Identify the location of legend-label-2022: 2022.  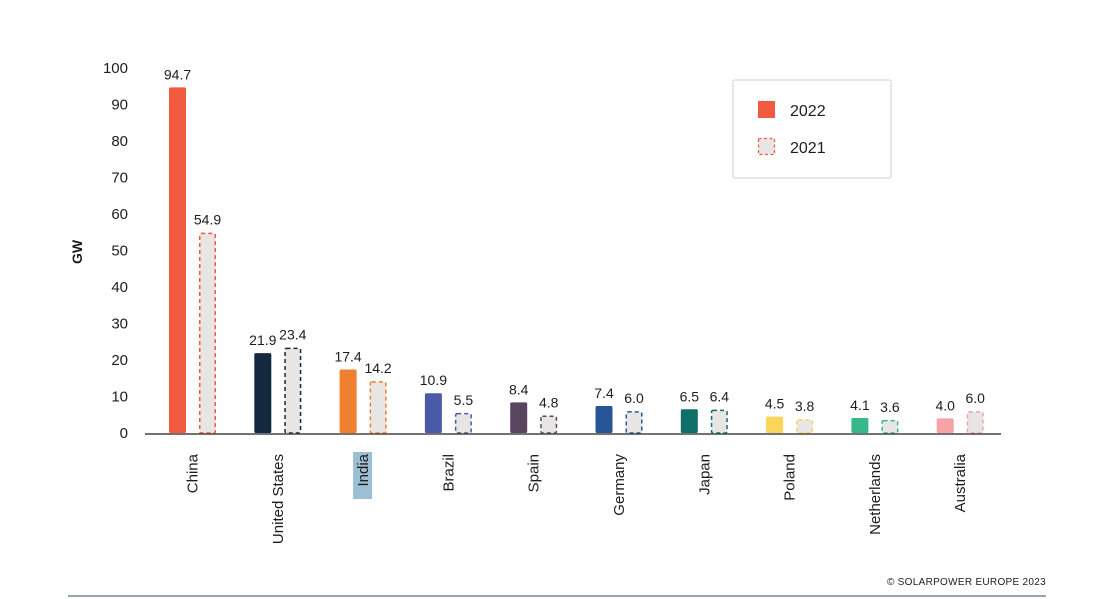
(808, 111).